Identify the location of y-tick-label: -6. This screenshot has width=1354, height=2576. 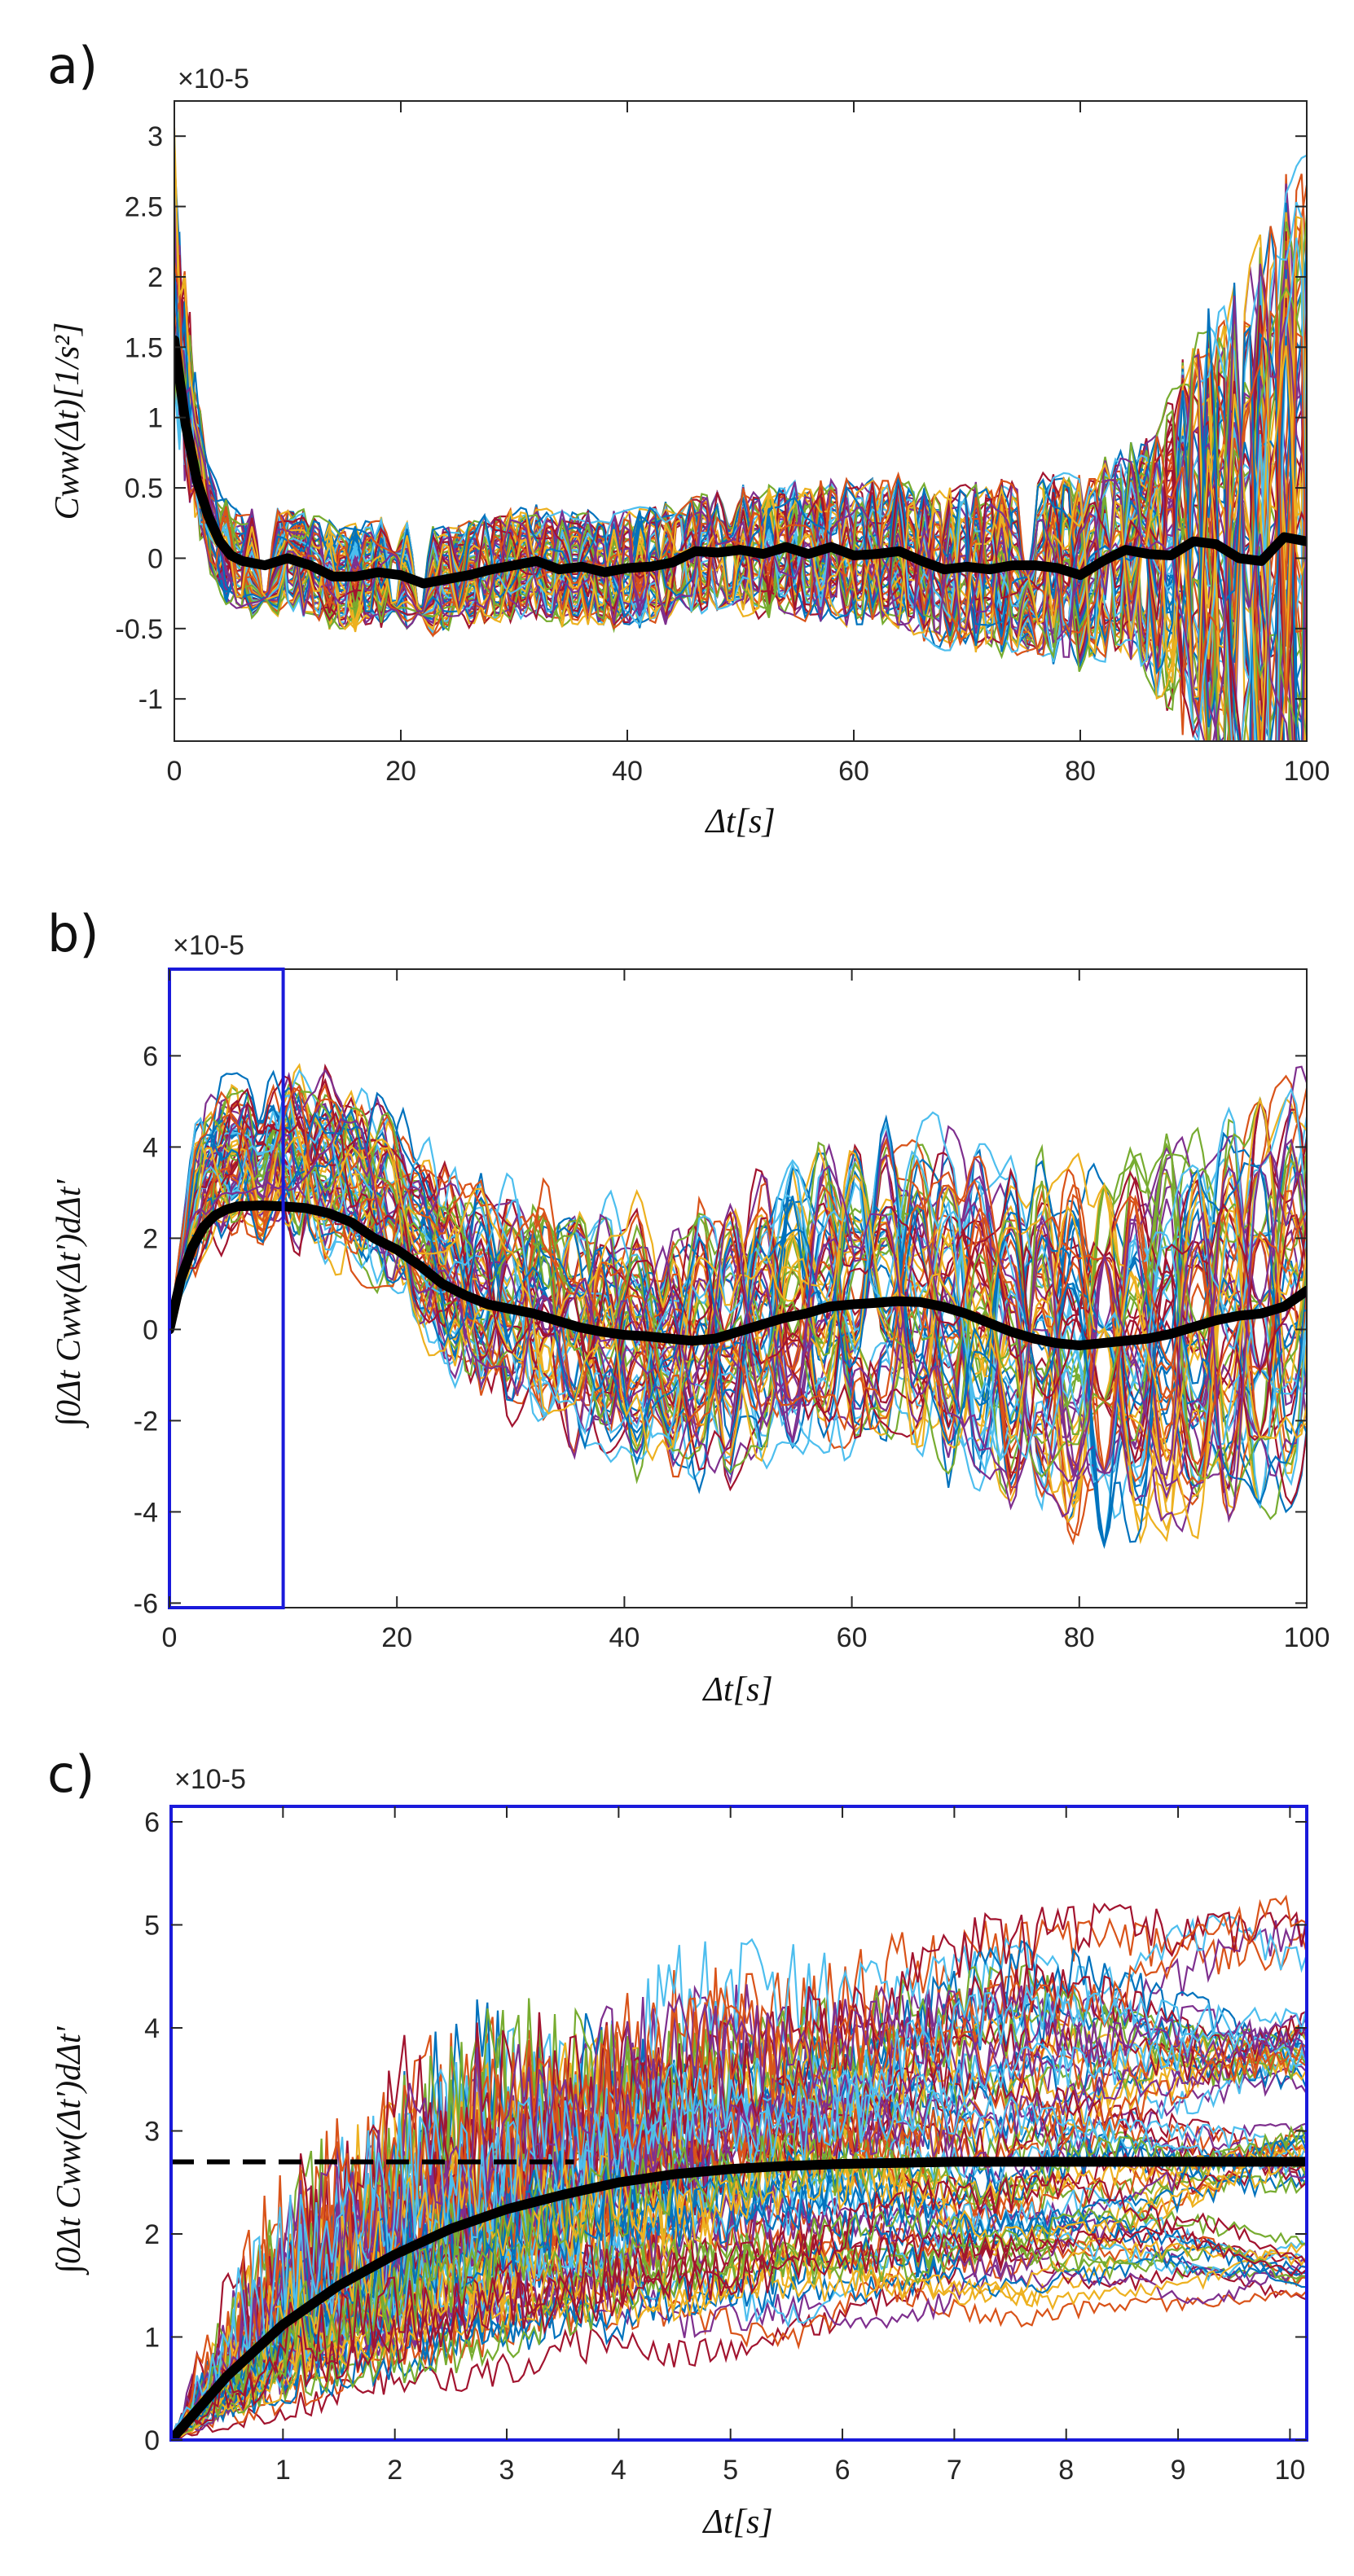
(146, 1603).